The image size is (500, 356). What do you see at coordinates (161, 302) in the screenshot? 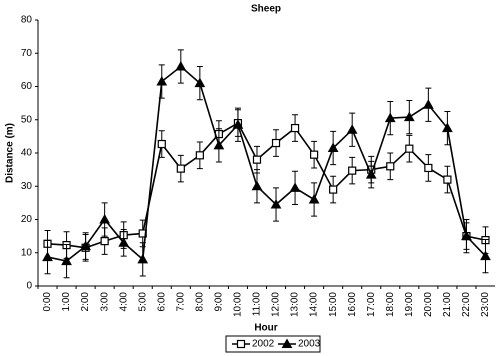
I see `x-tick-label: 6:00` at bounding box center [161, 302].